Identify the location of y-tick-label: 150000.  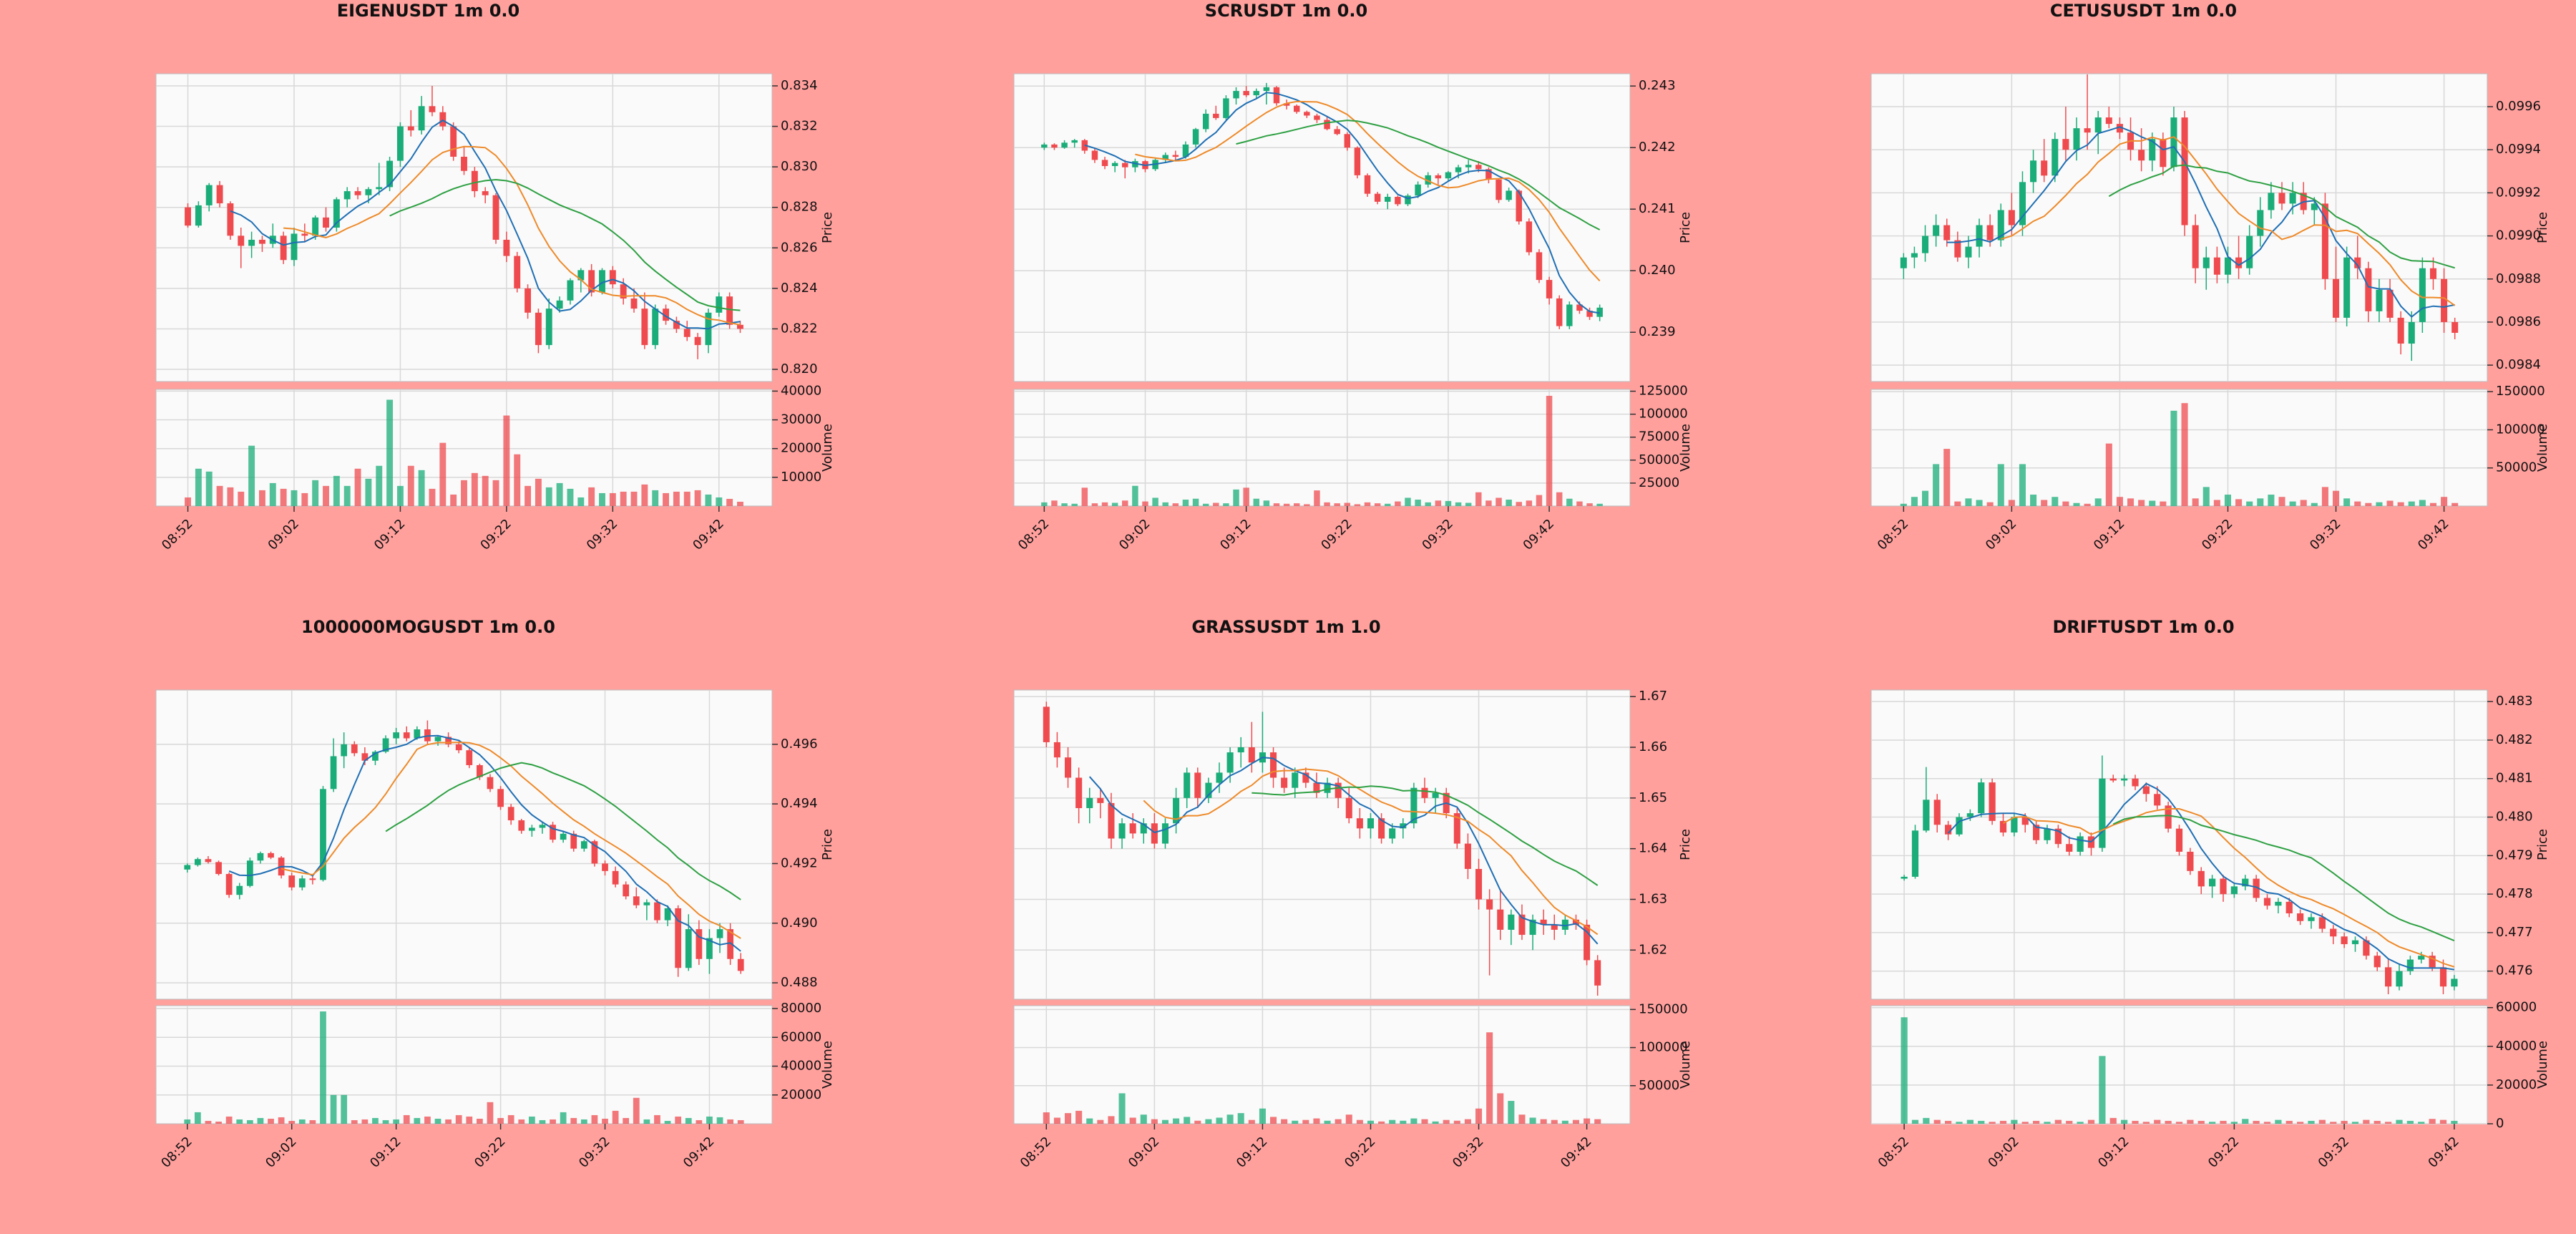
(2520, 391).